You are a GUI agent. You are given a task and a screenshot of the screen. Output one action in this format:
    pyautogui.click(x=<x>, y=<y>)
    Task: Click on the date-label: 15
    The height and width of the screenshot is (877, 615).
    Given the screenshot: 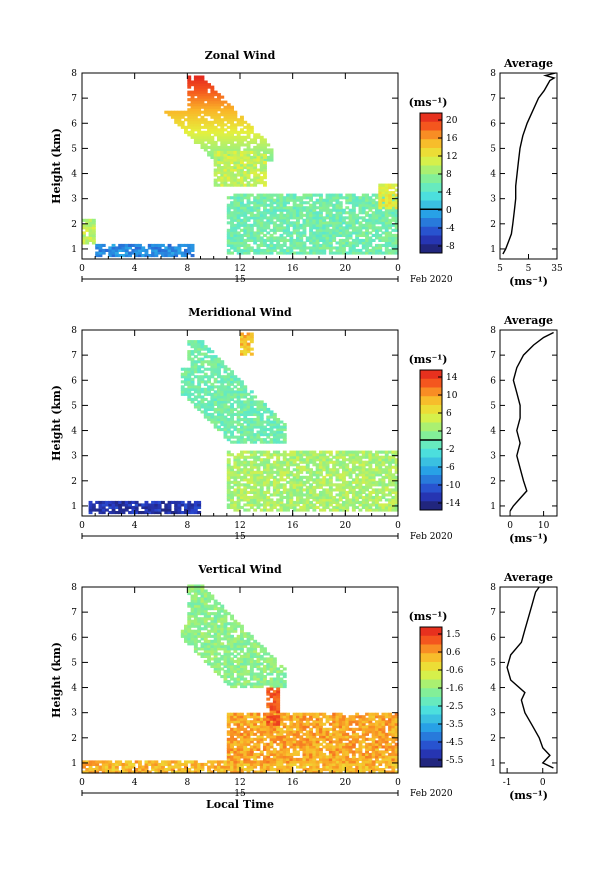 What is the action you would take?
    pyautogui.click(x=240, y=537)
    